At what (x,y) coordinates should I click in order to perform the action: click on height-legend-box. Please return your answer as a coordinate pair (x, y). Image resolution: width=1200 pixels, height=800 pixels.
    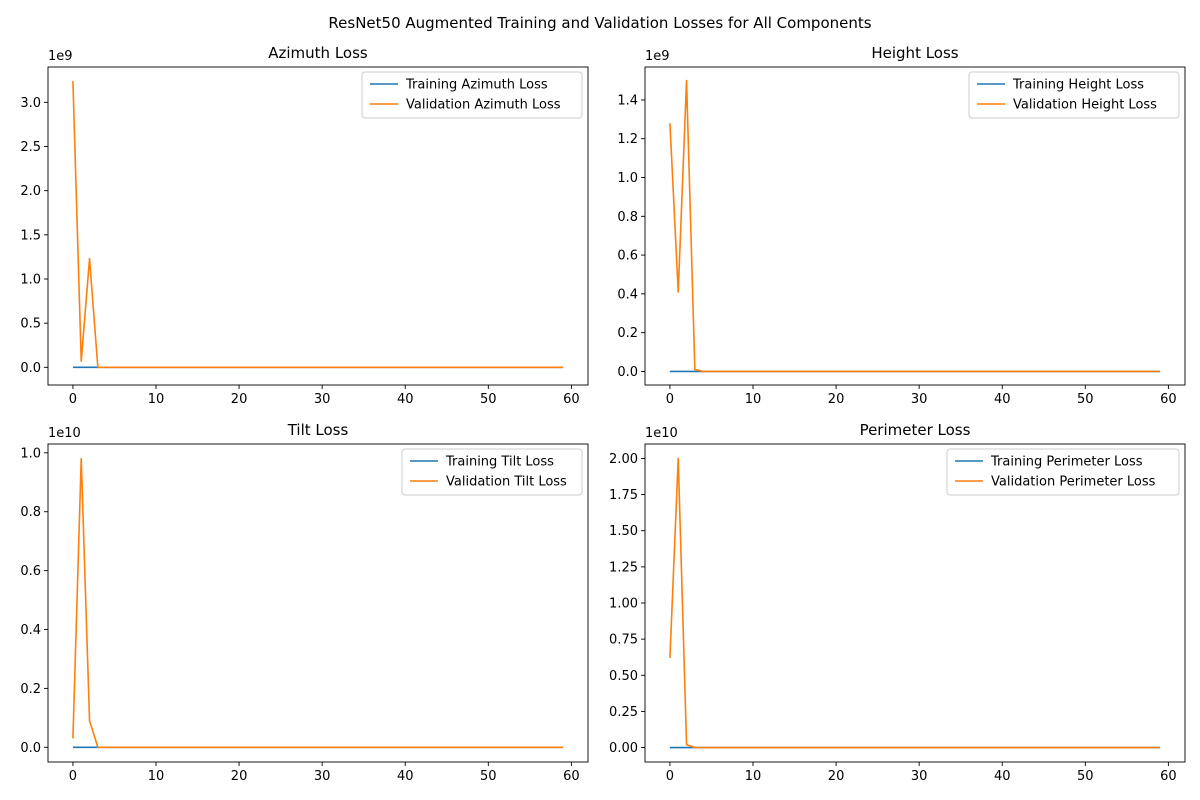
    Looking at the image, I should click on (1074, 95).